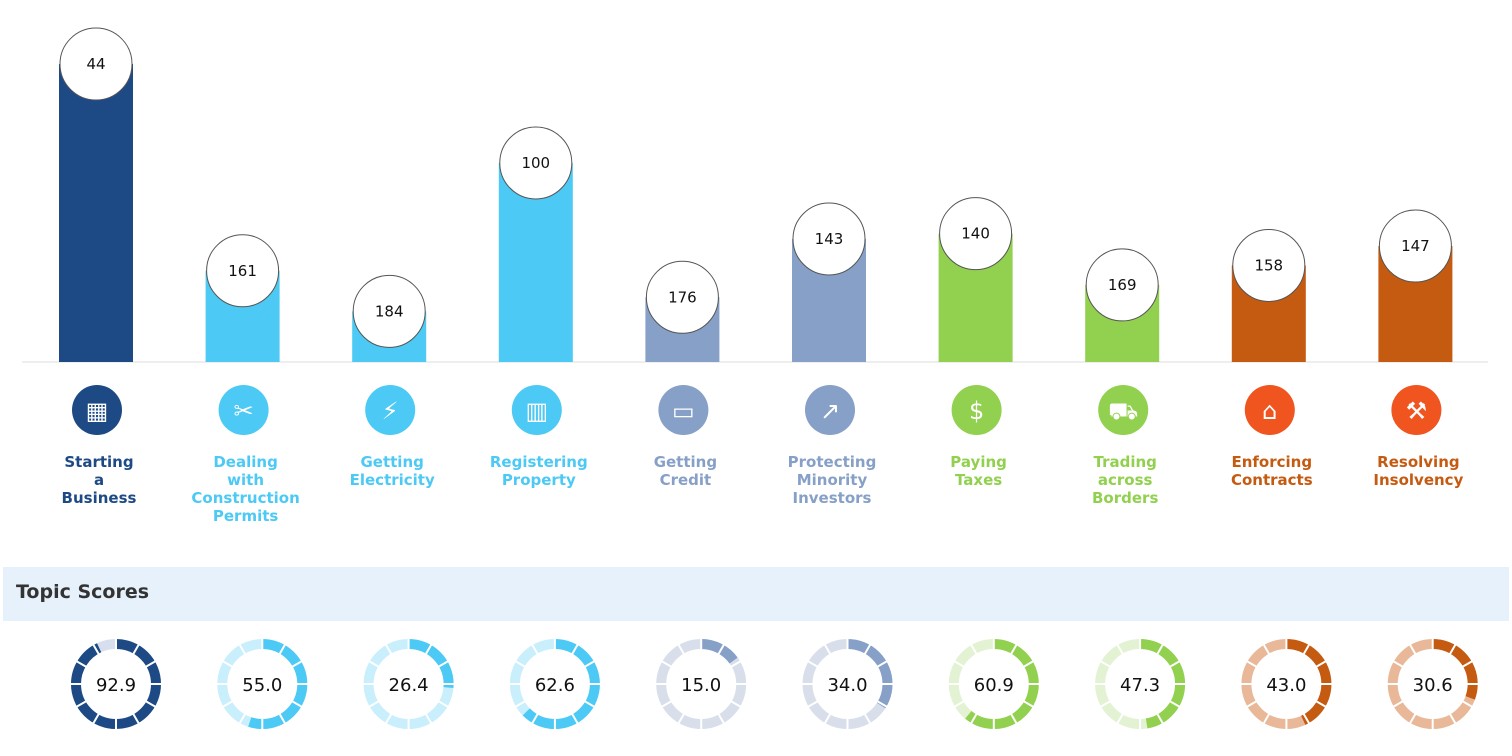 Image resolution: width=1512 pixels, height=756 pixels. I want to click on trend-up-icon: ↗, so click(830, 410).